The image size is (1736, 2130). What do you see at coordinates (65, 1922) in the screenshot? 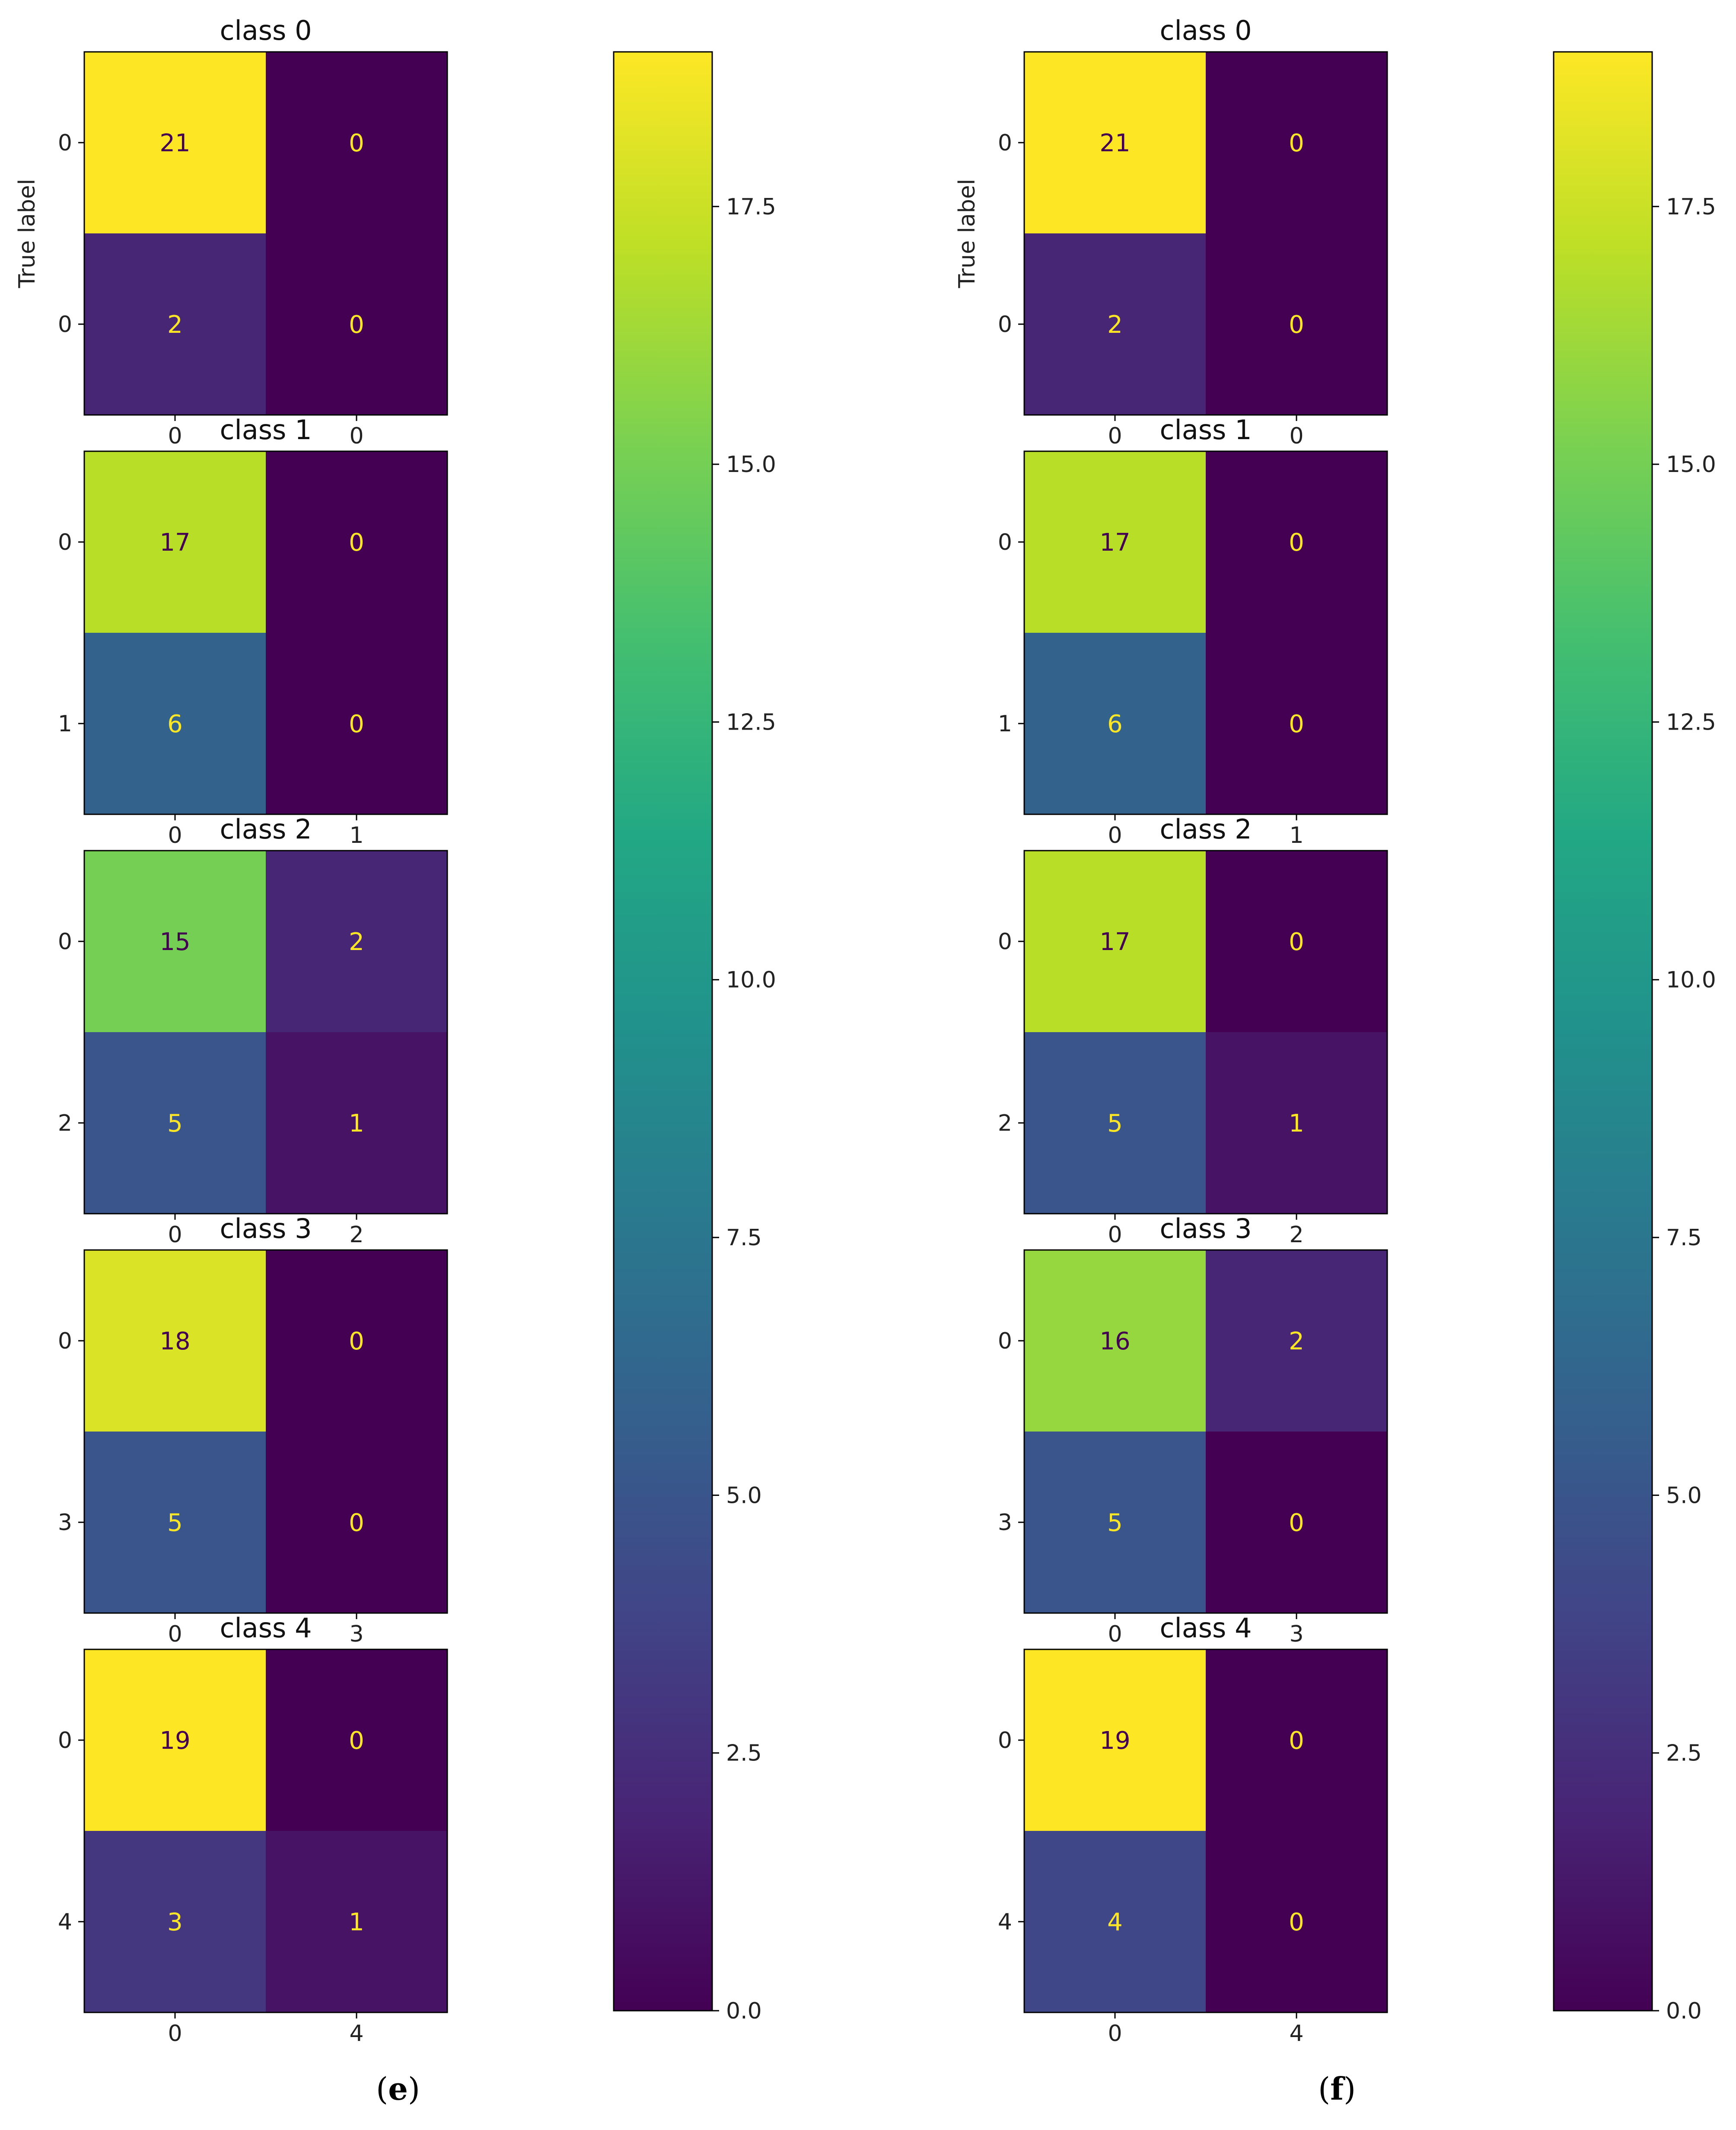
I see `y-tick-label: 4` at bounding box center [65, 1922].